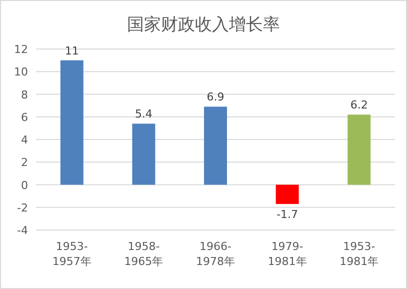 The width and height of the screenshot is (407, 289). Describe the element at coordinates (22, 230) in the screenshot. I see `y-tick-label: -4` at that location.